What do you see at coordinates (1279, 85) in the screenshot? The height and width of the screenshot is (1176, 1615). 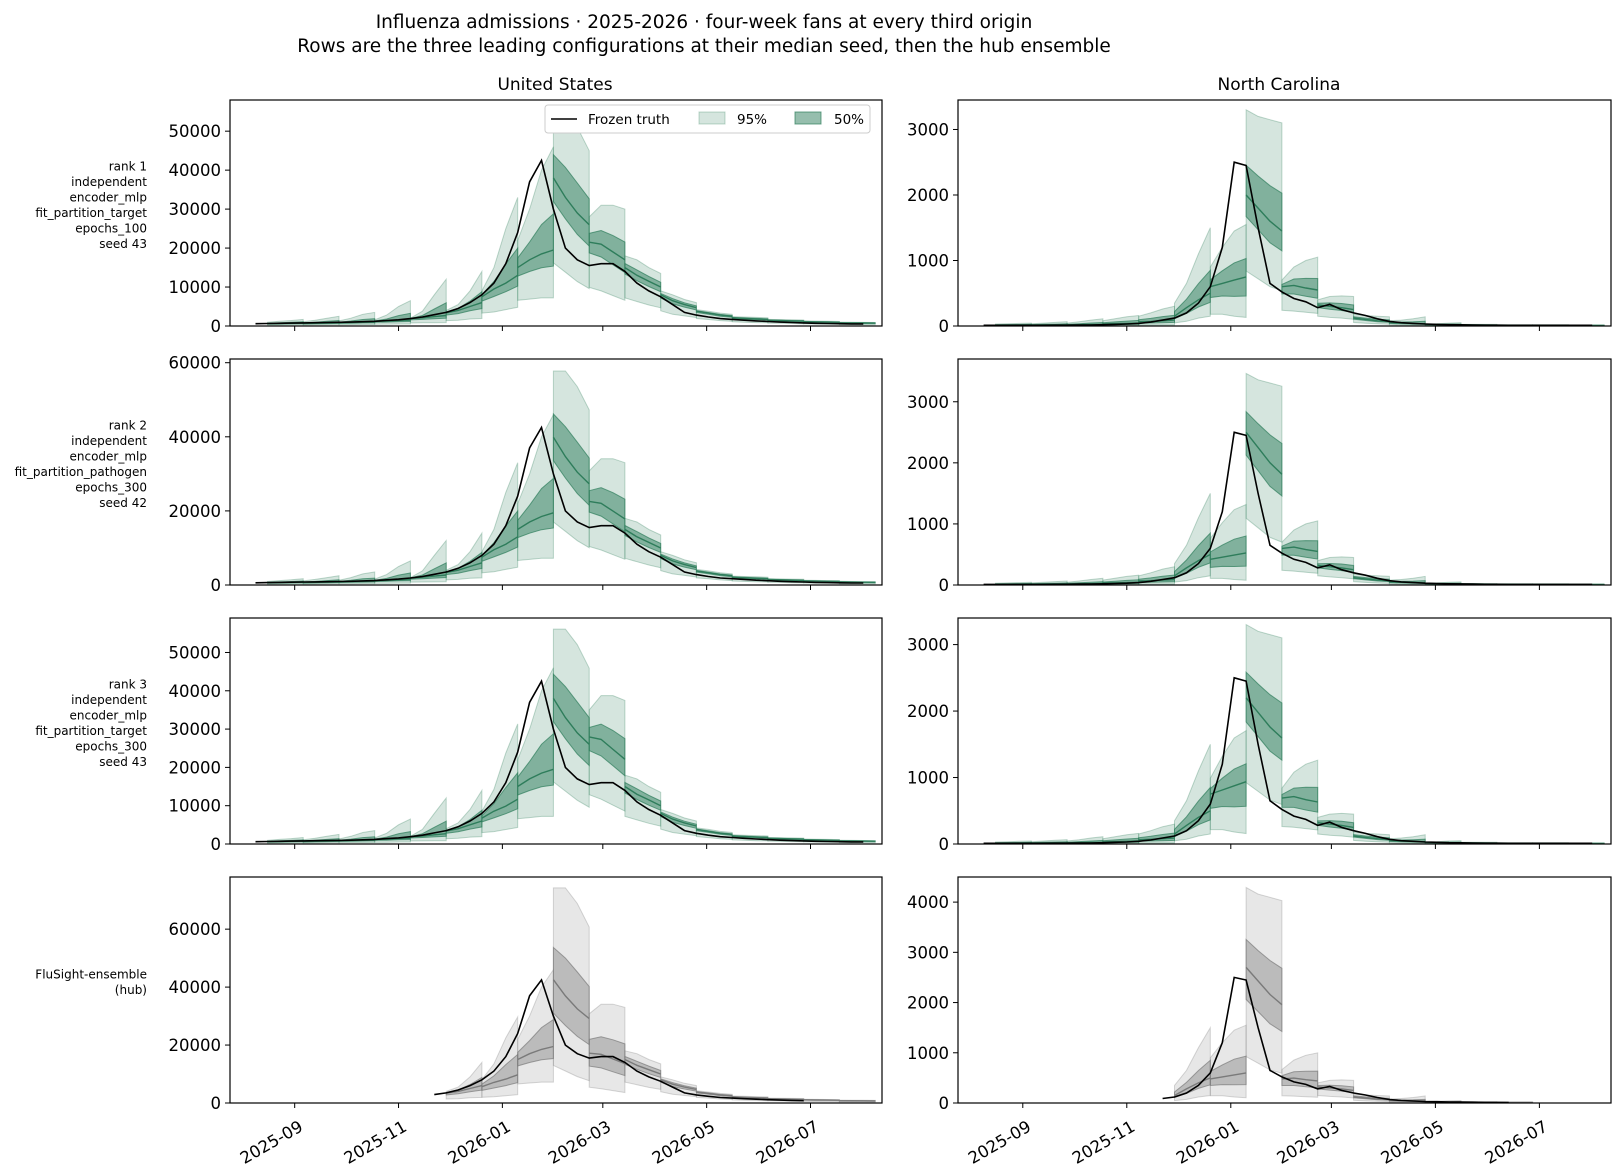 I see `column-title-nc: North Carolina` at bounding box center [1279, 85].